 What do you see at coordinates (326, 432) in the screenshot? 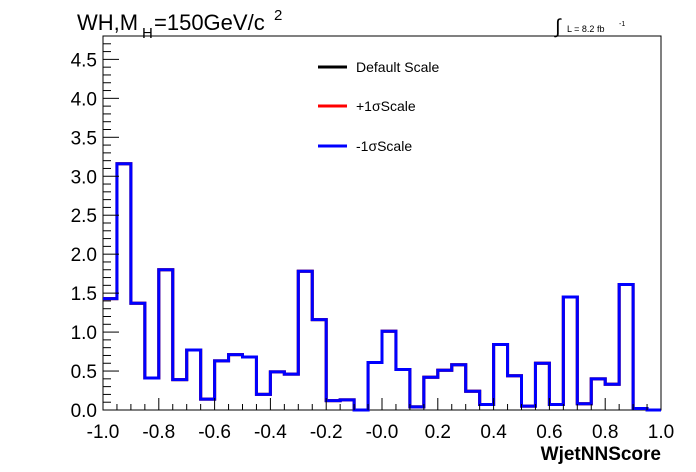
I see `x-tick-label: -0.2` at bounding box center [326, 432].